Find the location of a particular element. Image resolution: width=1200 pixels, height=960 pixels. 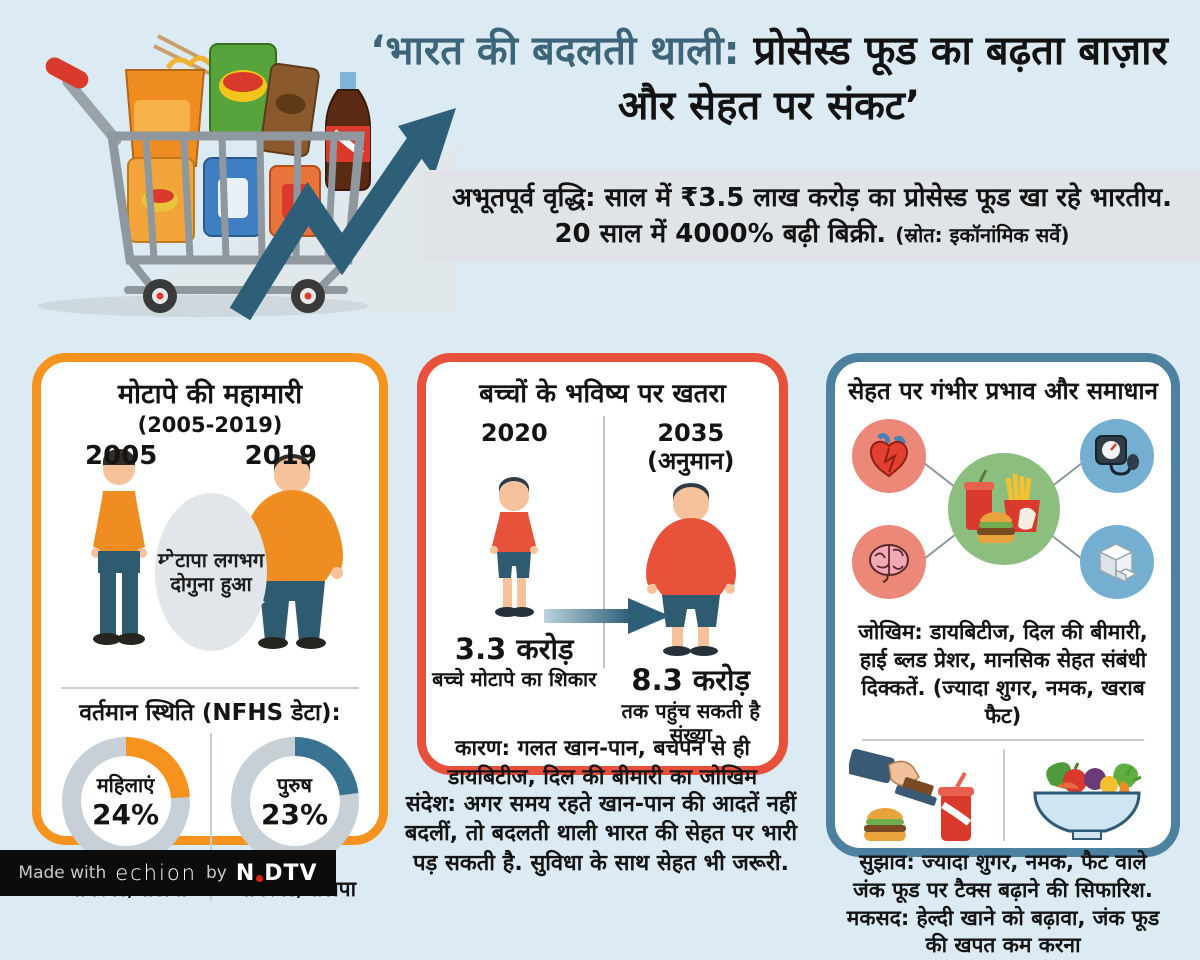

sugar-cubes-icon is located at coordinates (1117, 562).